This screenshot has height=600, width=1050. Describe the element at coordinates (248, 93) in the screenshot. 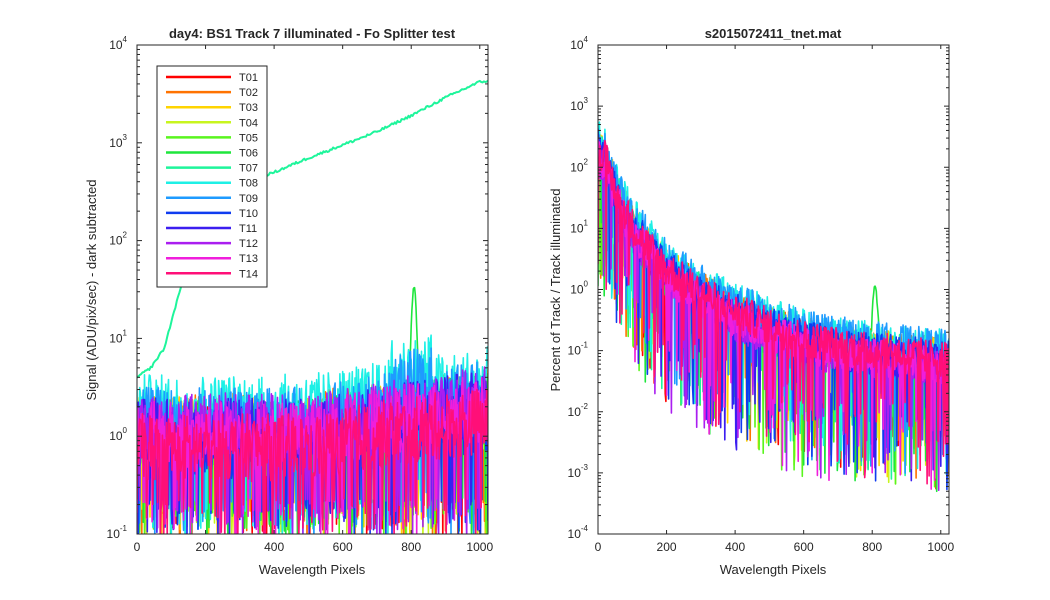

I see `legend-label-t02: T02` at that location.